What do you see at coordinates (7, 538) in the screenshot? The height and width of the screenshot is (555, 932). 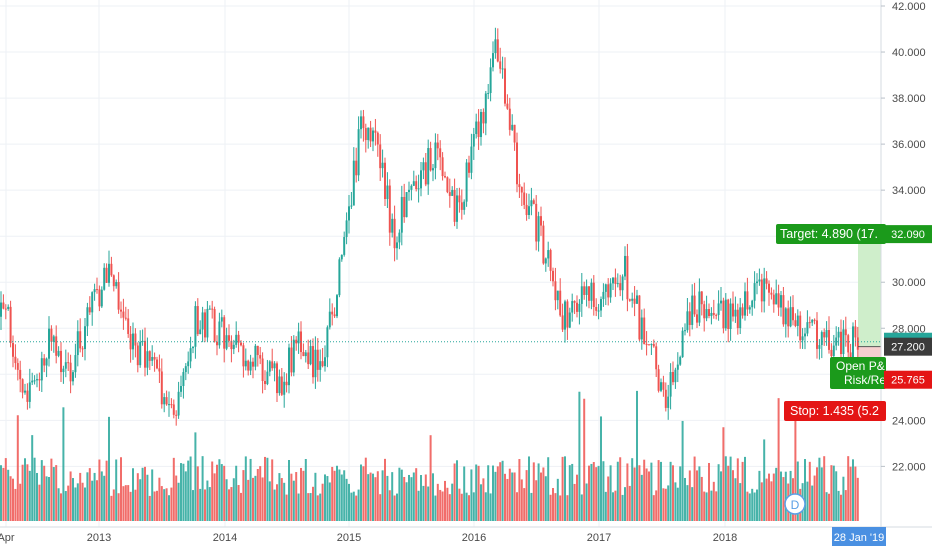 I see `x-tick-label: Apr` at bounding box center [7, 538].